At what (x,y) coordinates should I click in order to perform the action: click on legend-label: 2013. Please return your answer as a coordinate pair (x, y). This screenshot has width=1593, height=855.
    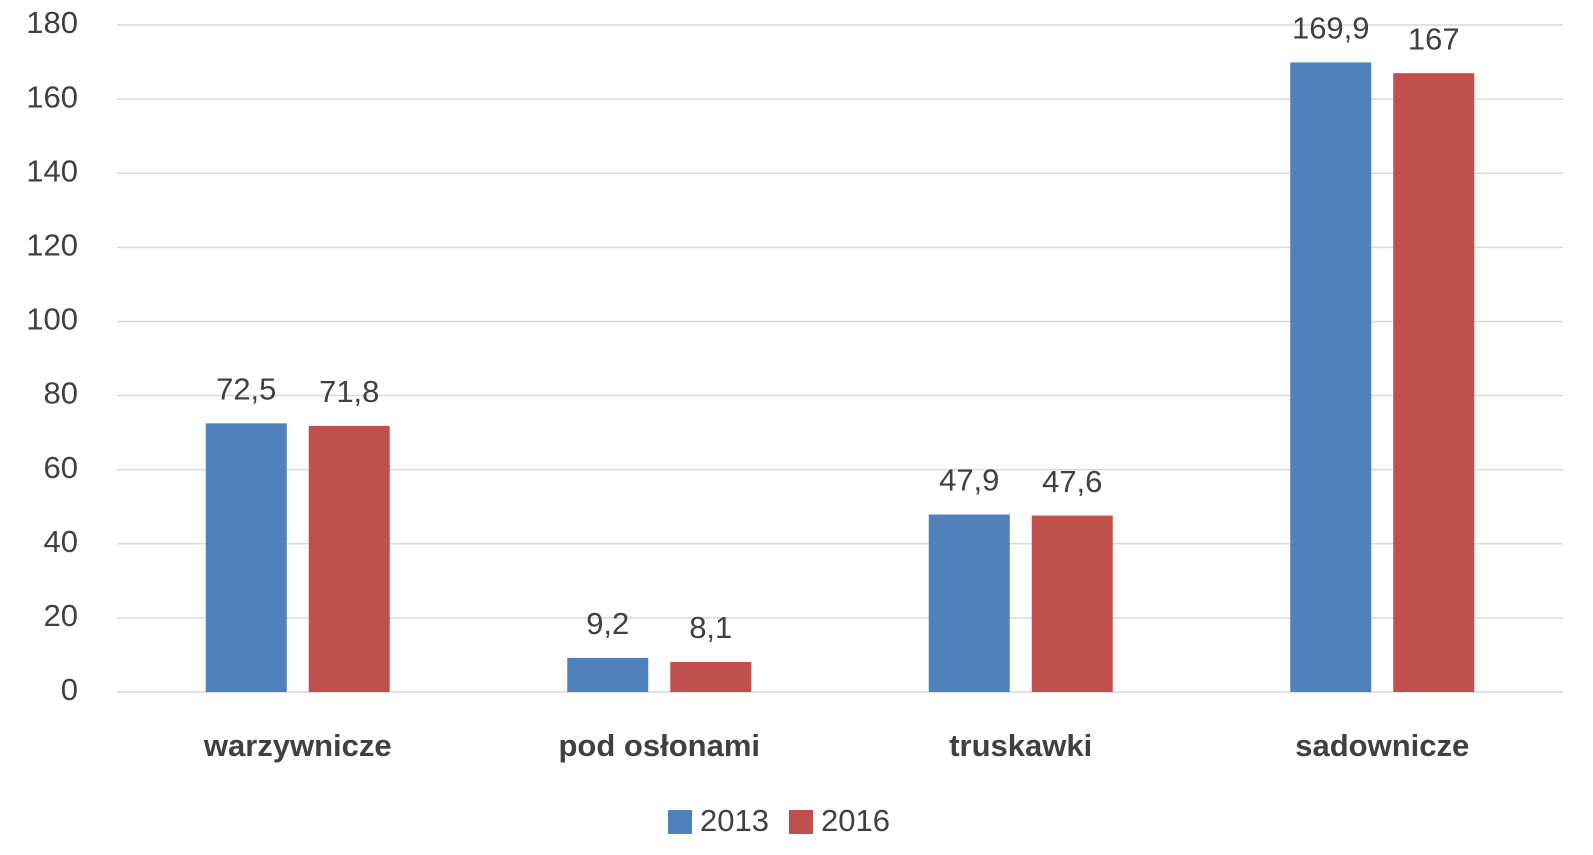
    Looking at the image, I should click on (734, 820).